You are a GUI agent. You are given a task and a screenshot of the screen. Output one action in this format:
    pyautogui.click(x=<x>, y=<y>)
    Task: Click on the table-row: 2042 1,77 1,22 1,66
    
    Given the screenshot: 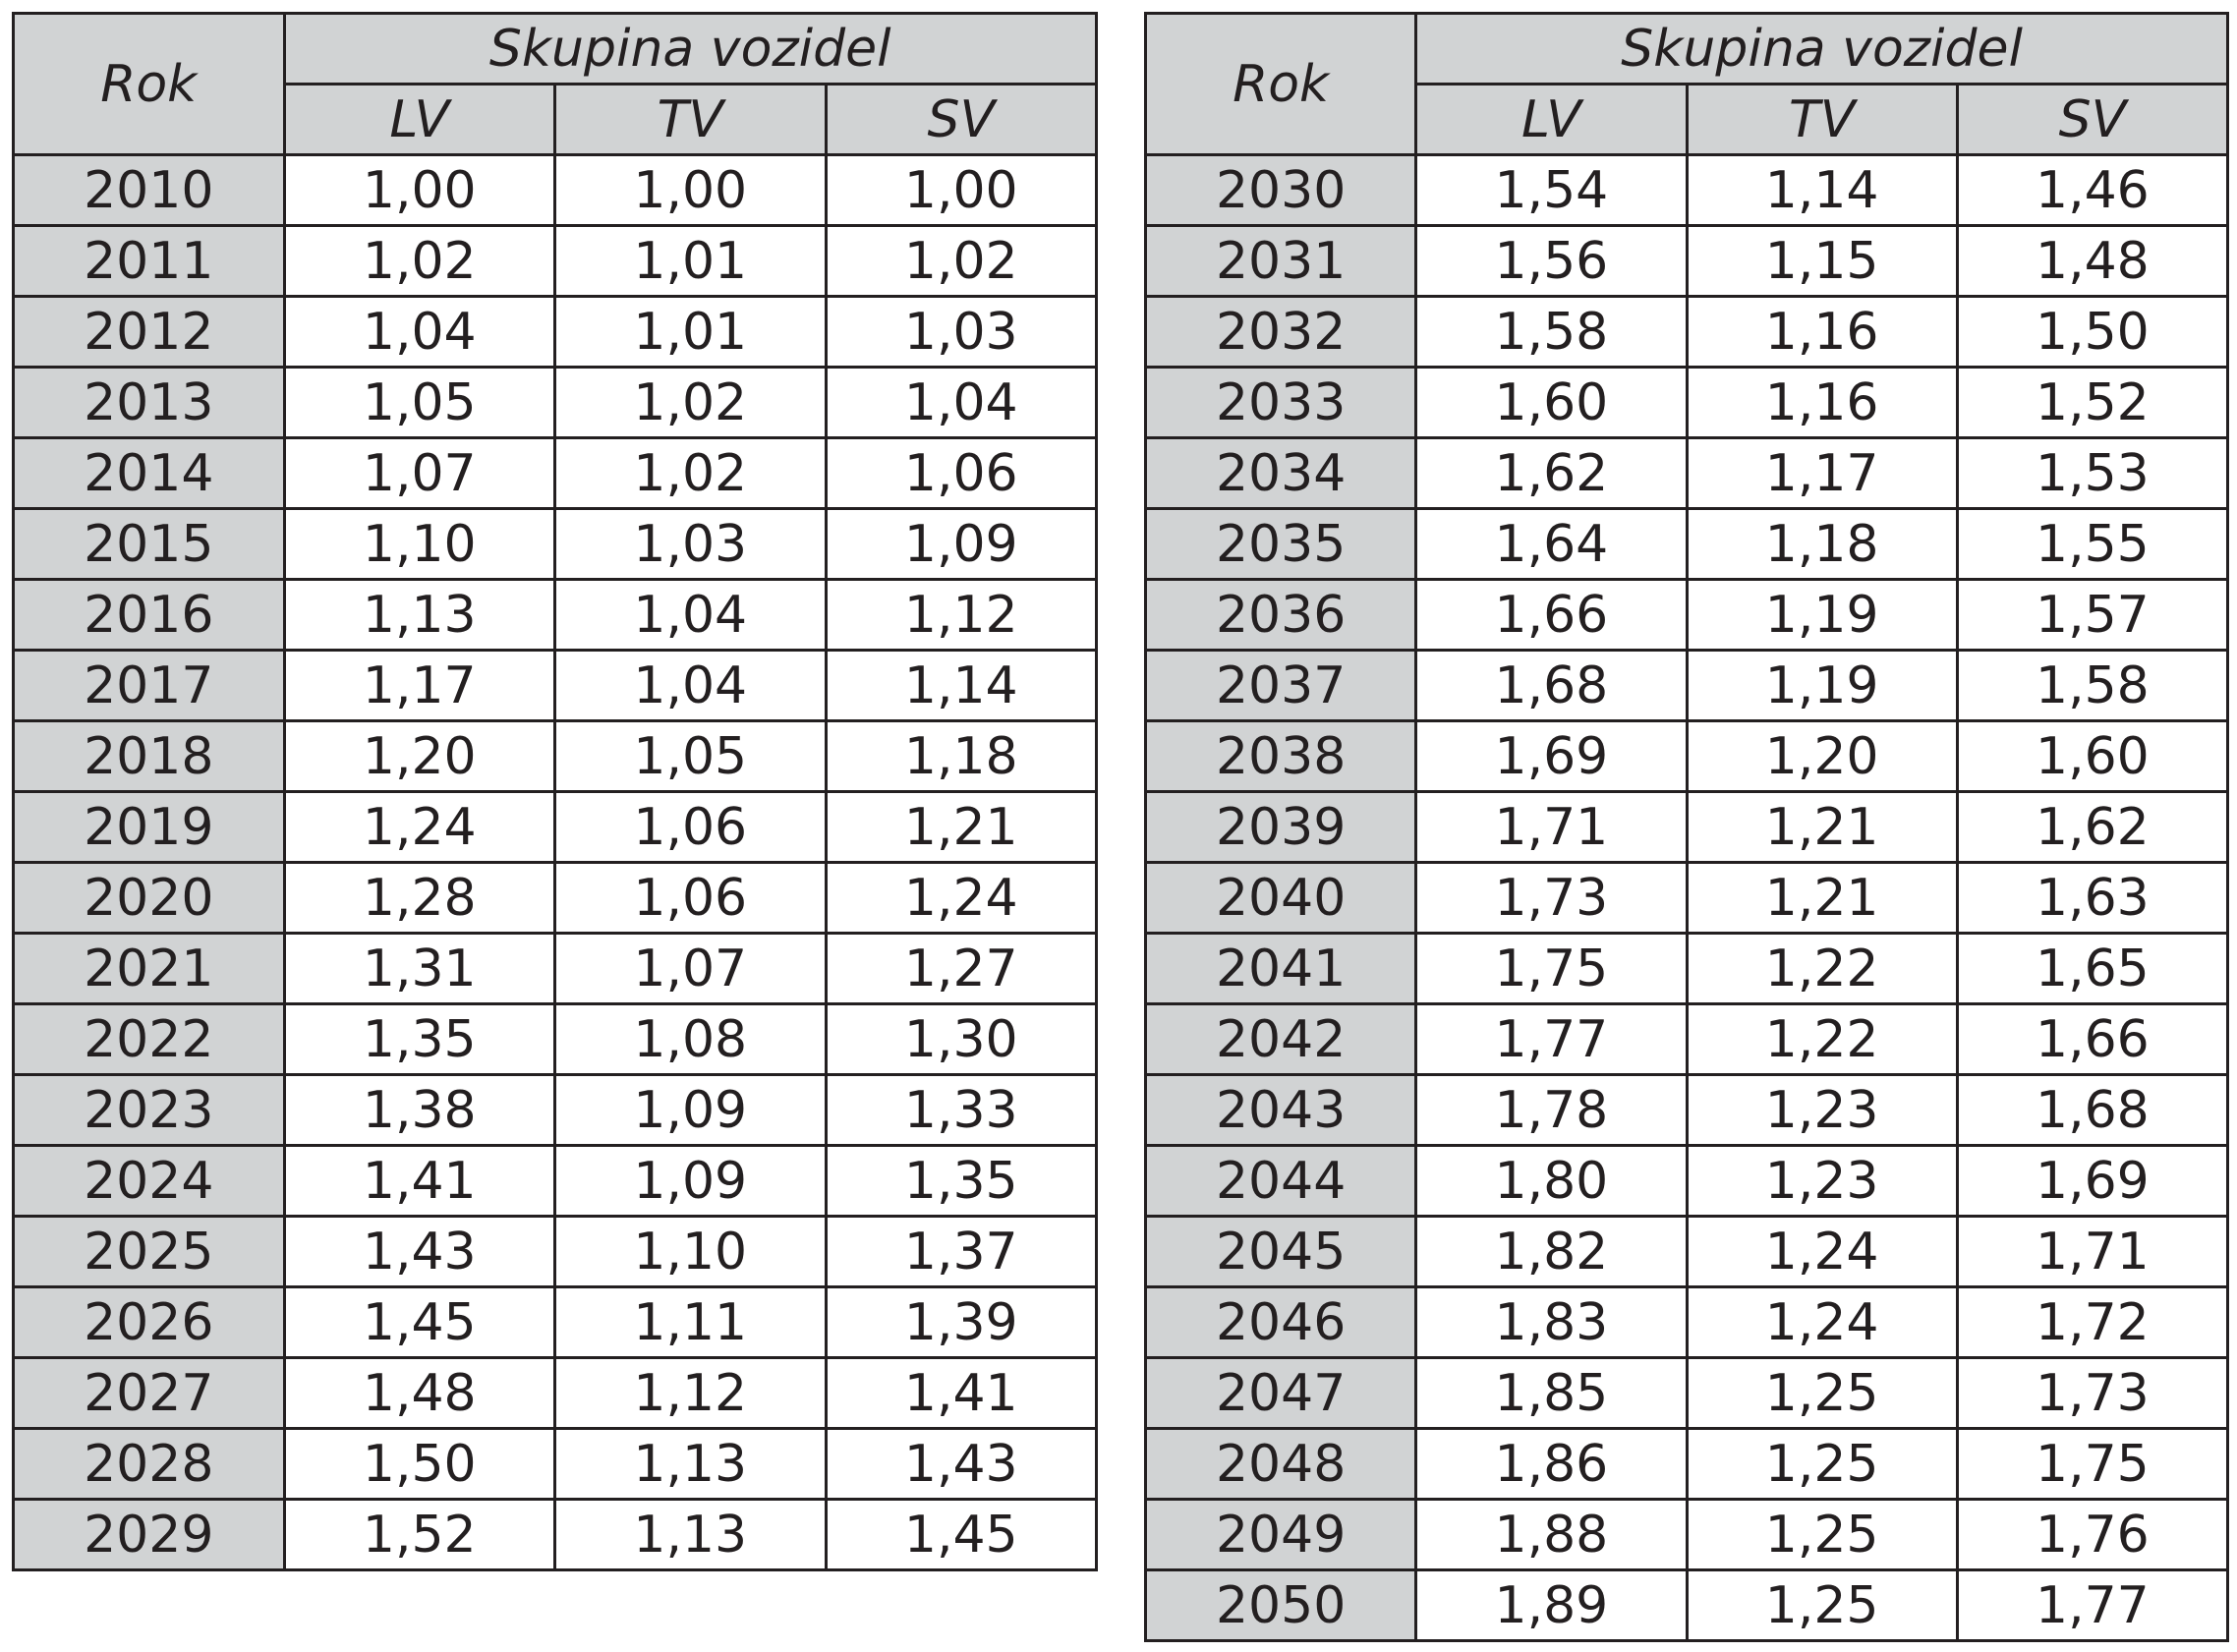 What is the action you would take?
    pyautogui.click(x=1687, y=1039)
    